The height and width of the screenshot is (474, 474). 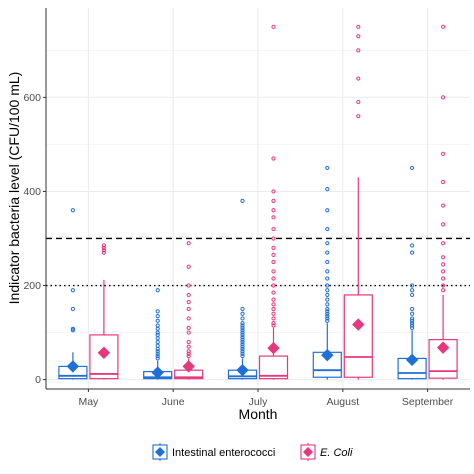 I want to click on y-tick-label: 0, so click(x=38, y=380).